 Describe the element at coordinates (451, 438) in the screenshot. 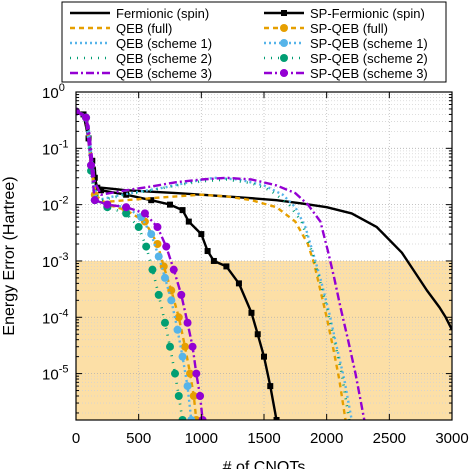

I see `x-tick-label: 3000` at that location.